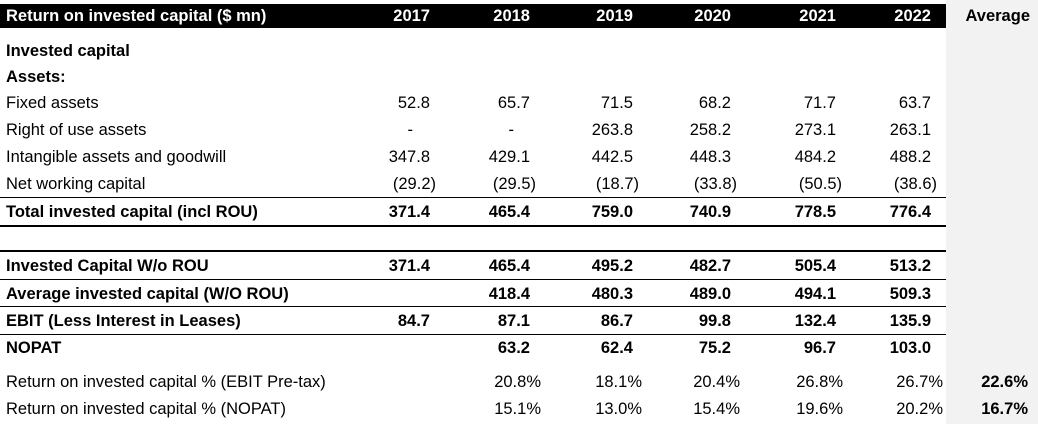 The height and width of the screenshot is (424, 1038). I want to click on row-label: EBIT (Less Interest in Leases), so click(123, 321).